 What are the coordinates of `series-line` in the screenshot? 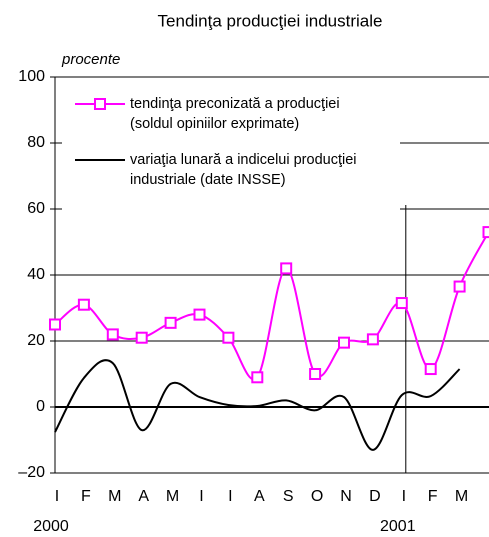 It's located at (257, 405).